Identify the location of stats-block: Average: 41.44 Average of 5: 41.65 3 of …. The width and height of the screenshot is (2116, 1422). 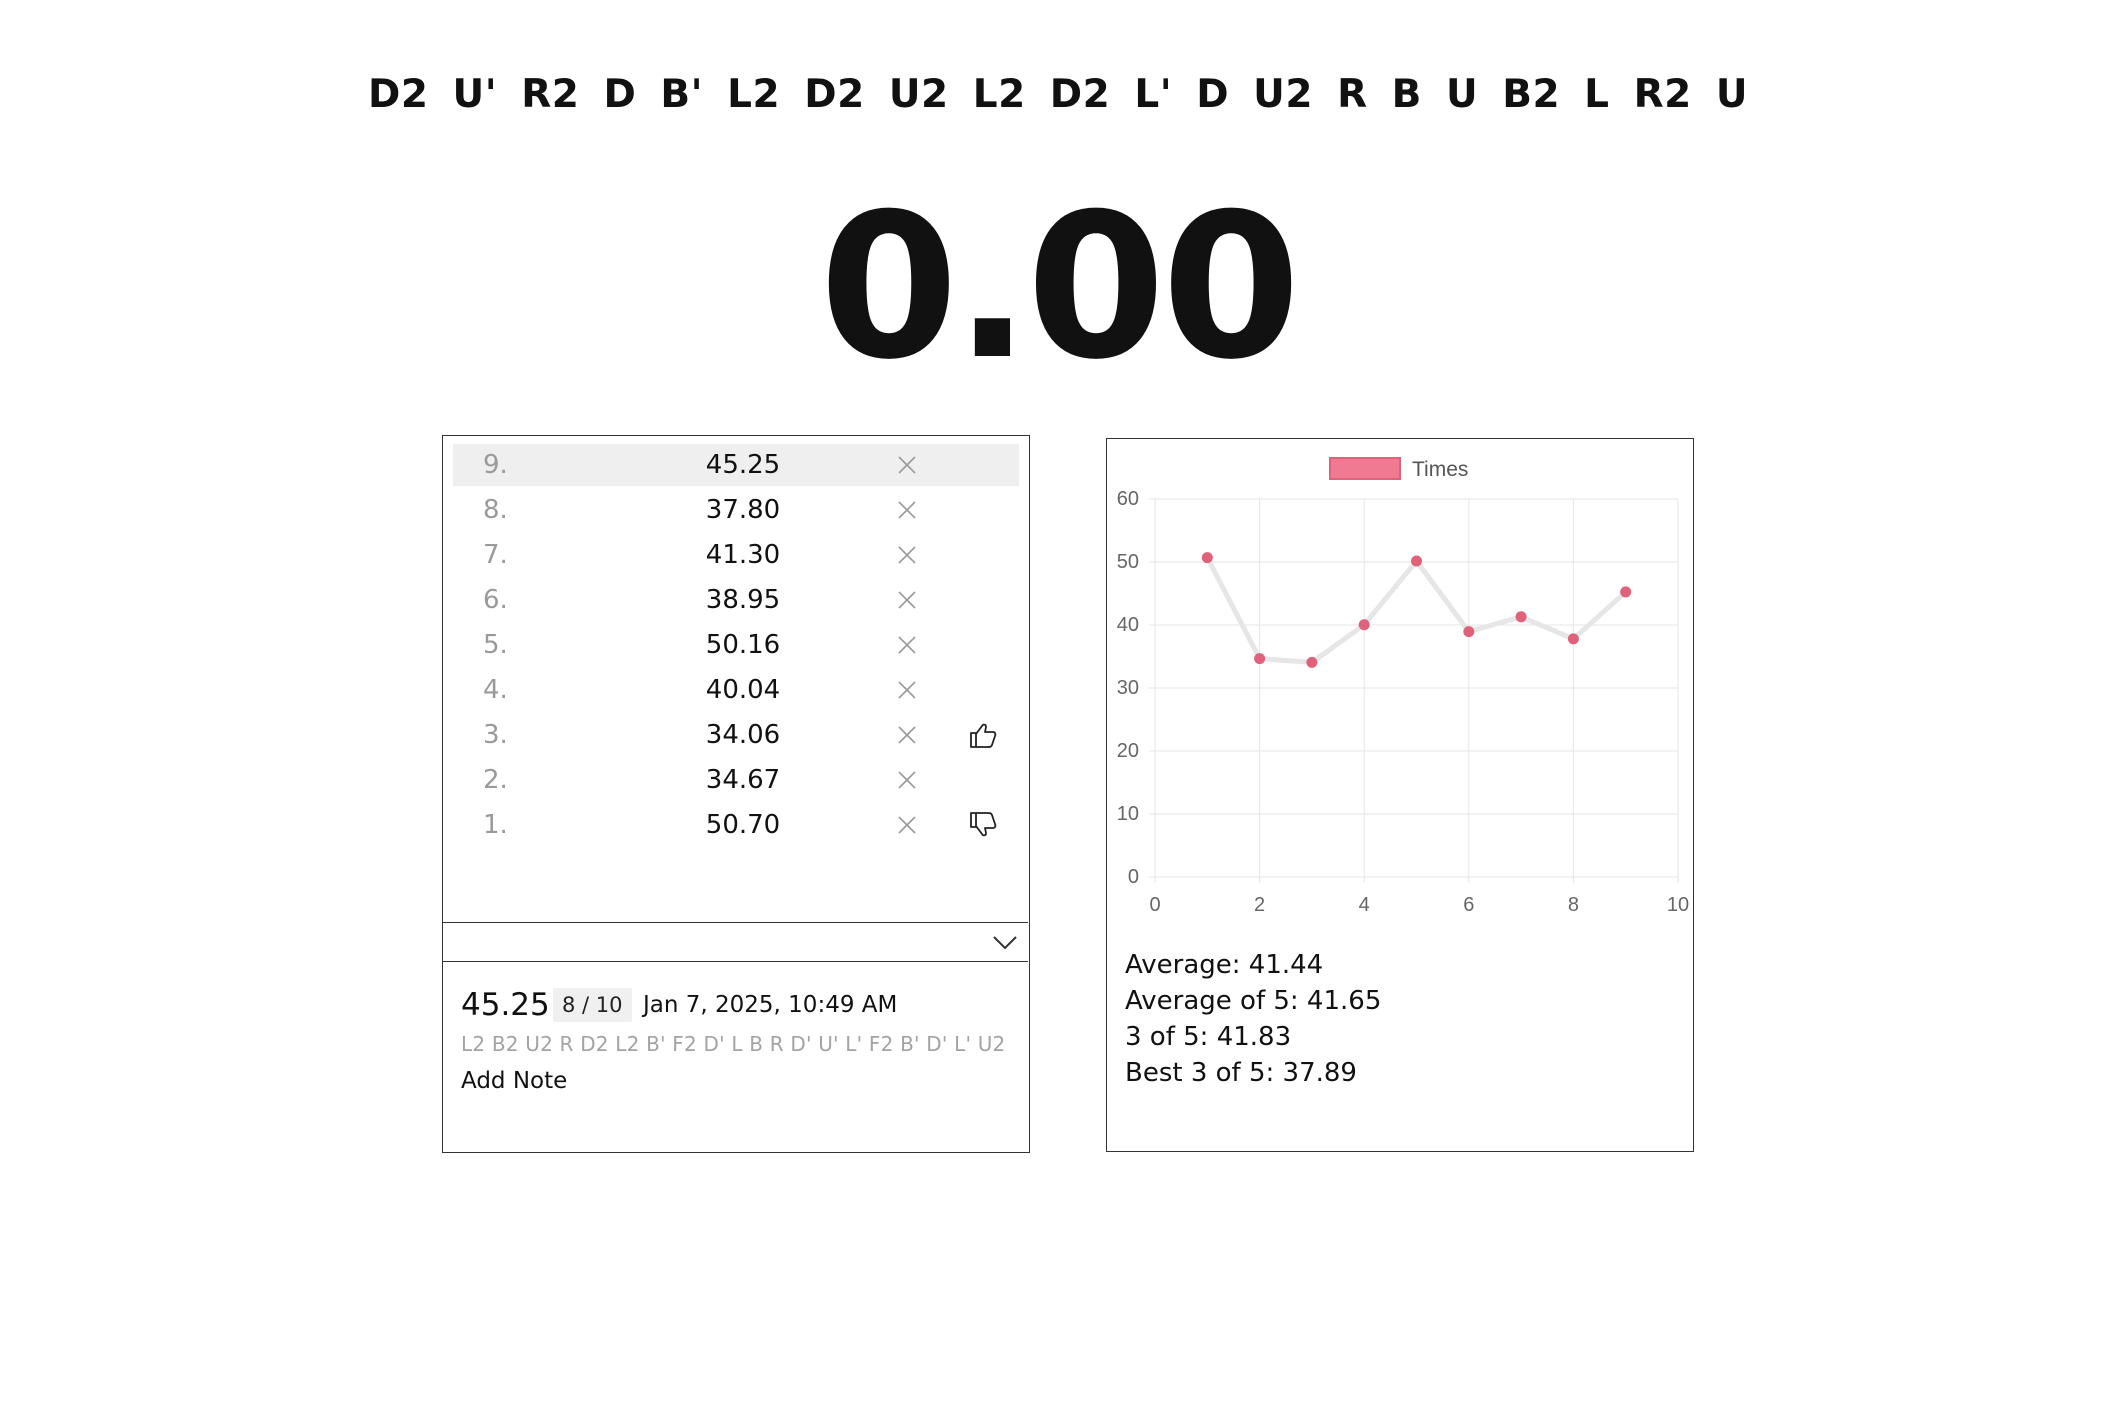
(1253, 1019).